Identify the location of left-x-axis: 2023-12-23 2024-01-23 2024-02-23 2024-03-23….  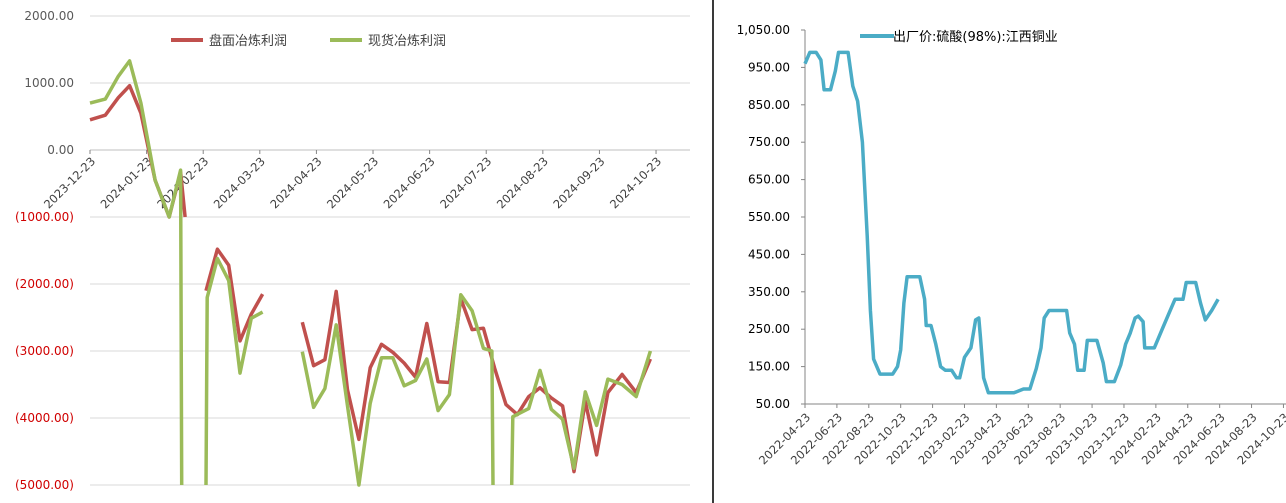
(365, 180).